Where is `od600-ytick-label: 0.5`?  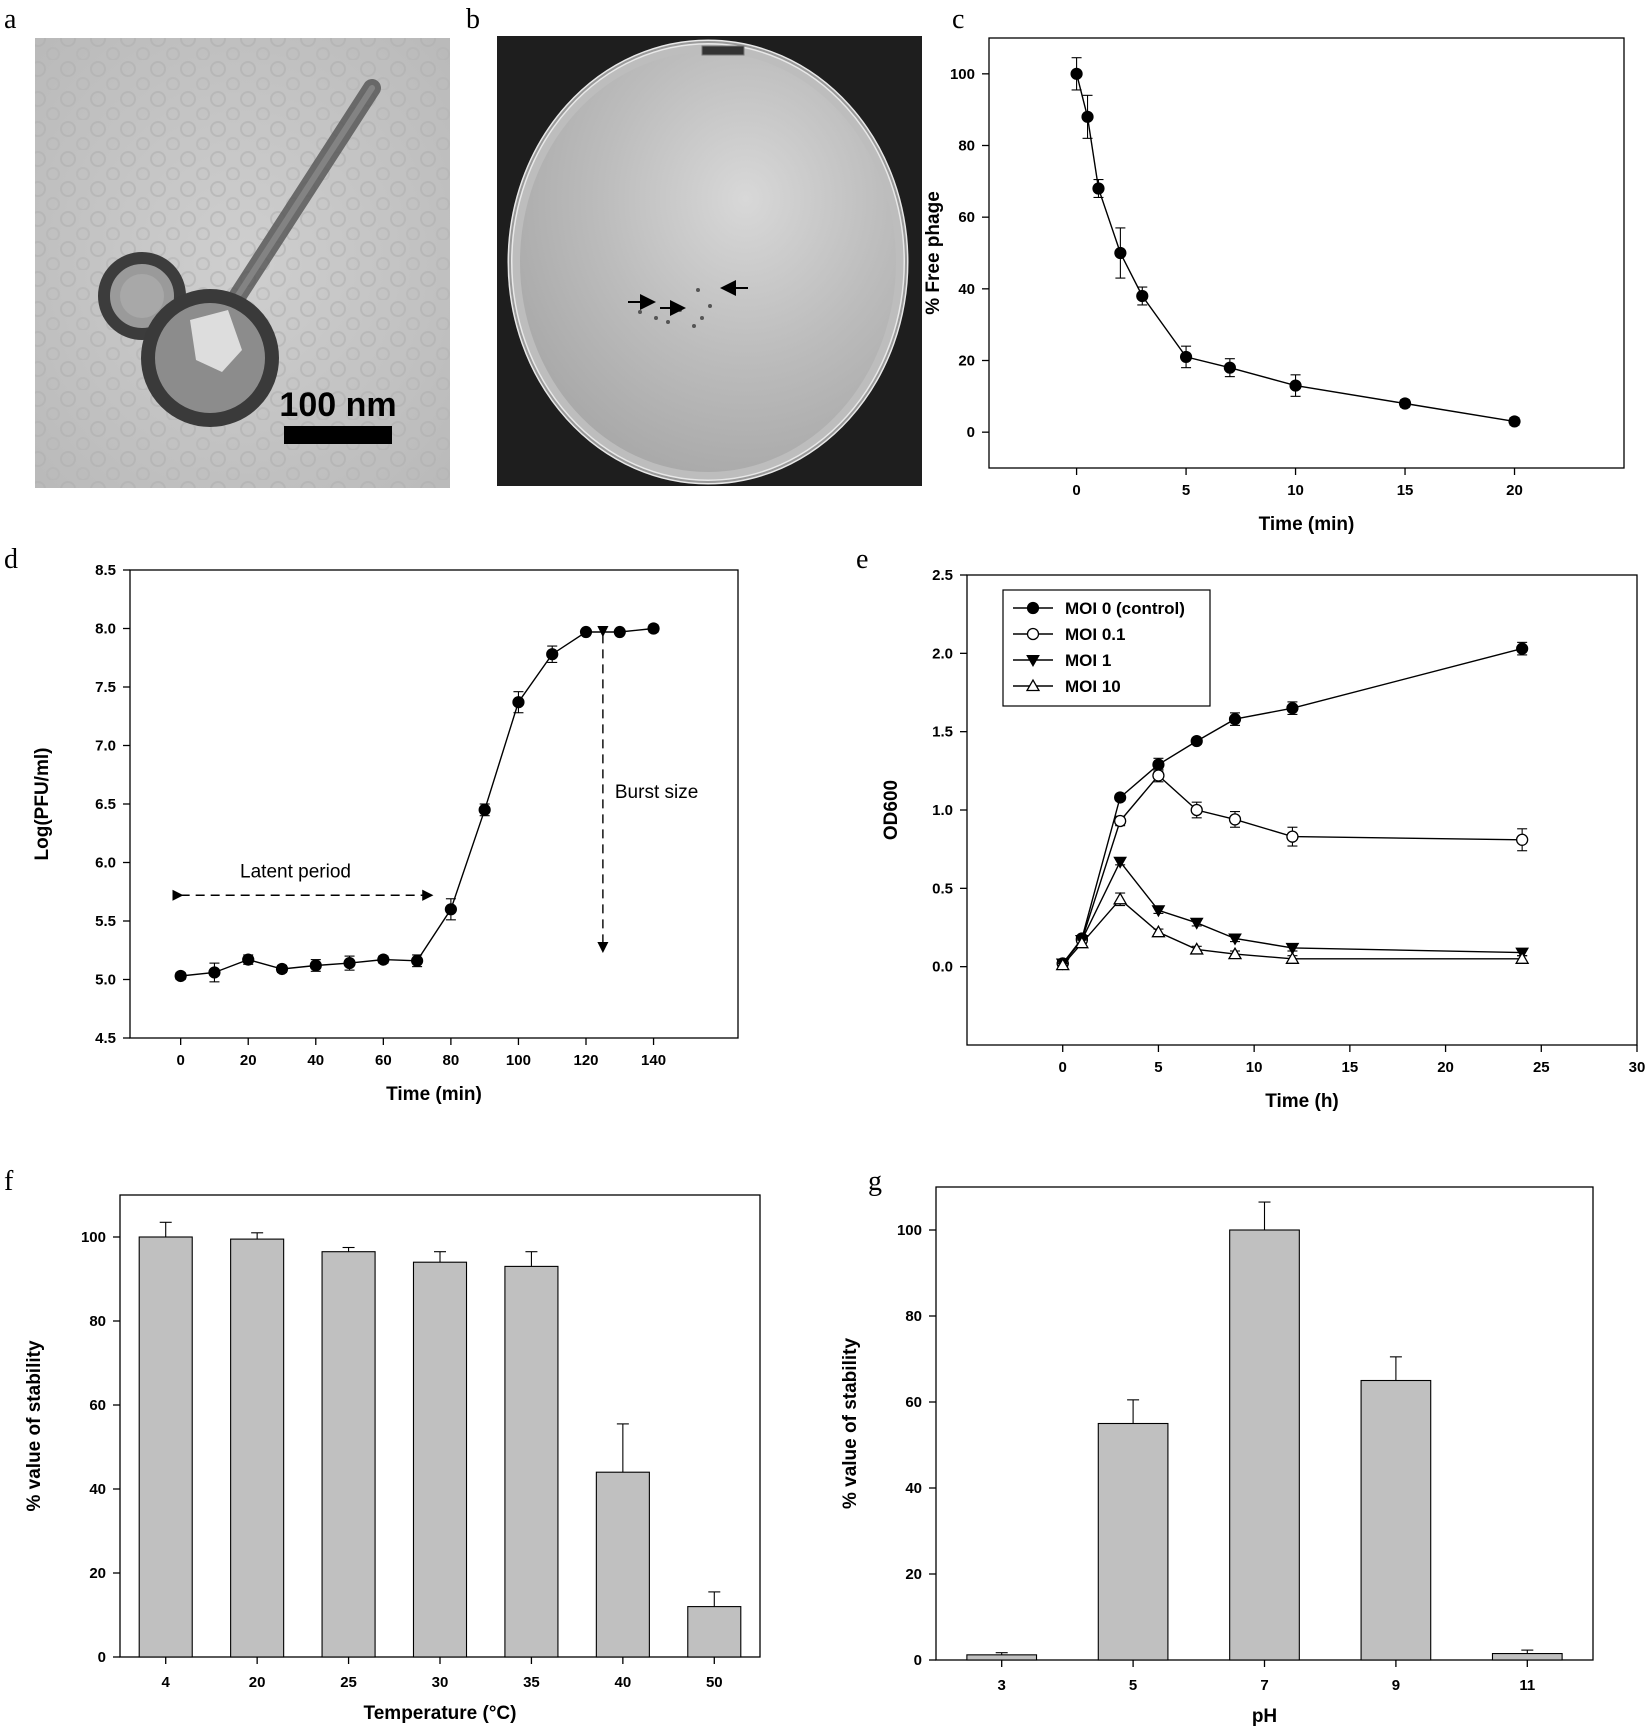
od600-ytick-label: 0.5 is located at coordinates (942, 888).